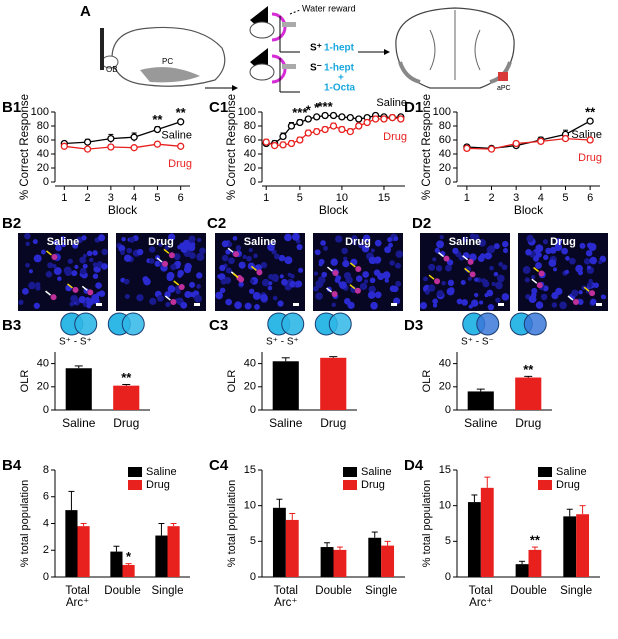 The image size is (618, 639). I want to click on scale-bar, so click(99, 304).